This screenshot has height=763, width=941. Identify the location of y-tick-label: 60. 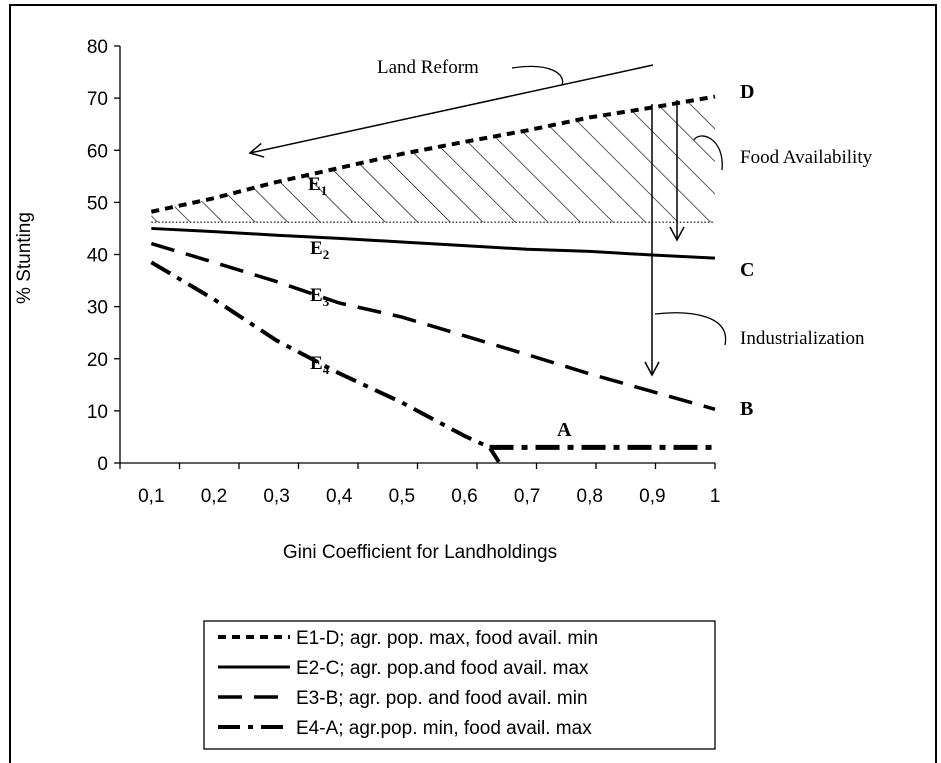
(97, 151).